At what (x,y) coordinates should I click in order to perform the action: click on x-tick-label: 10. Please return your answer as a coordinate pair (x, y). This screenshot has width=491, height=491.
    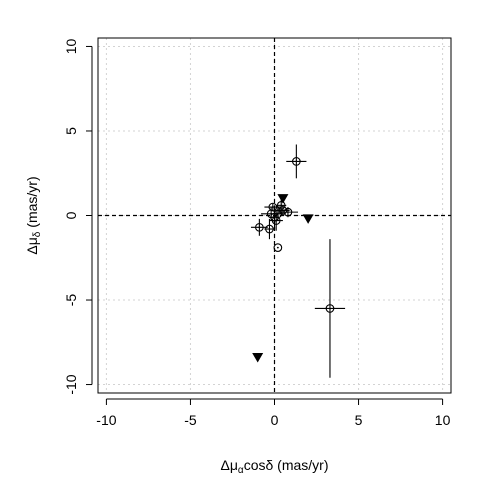
    Looking at the image, I should click on (443, 420).